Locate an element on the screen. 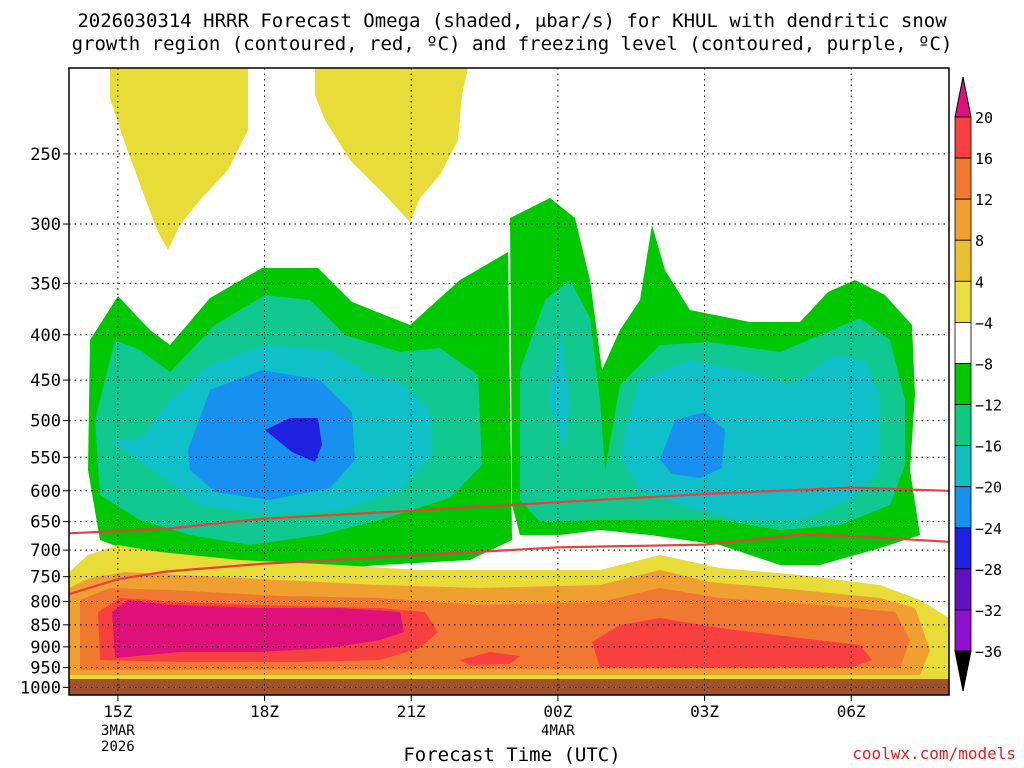  colorbar-label: −28 is located at coordinates (988, 570).